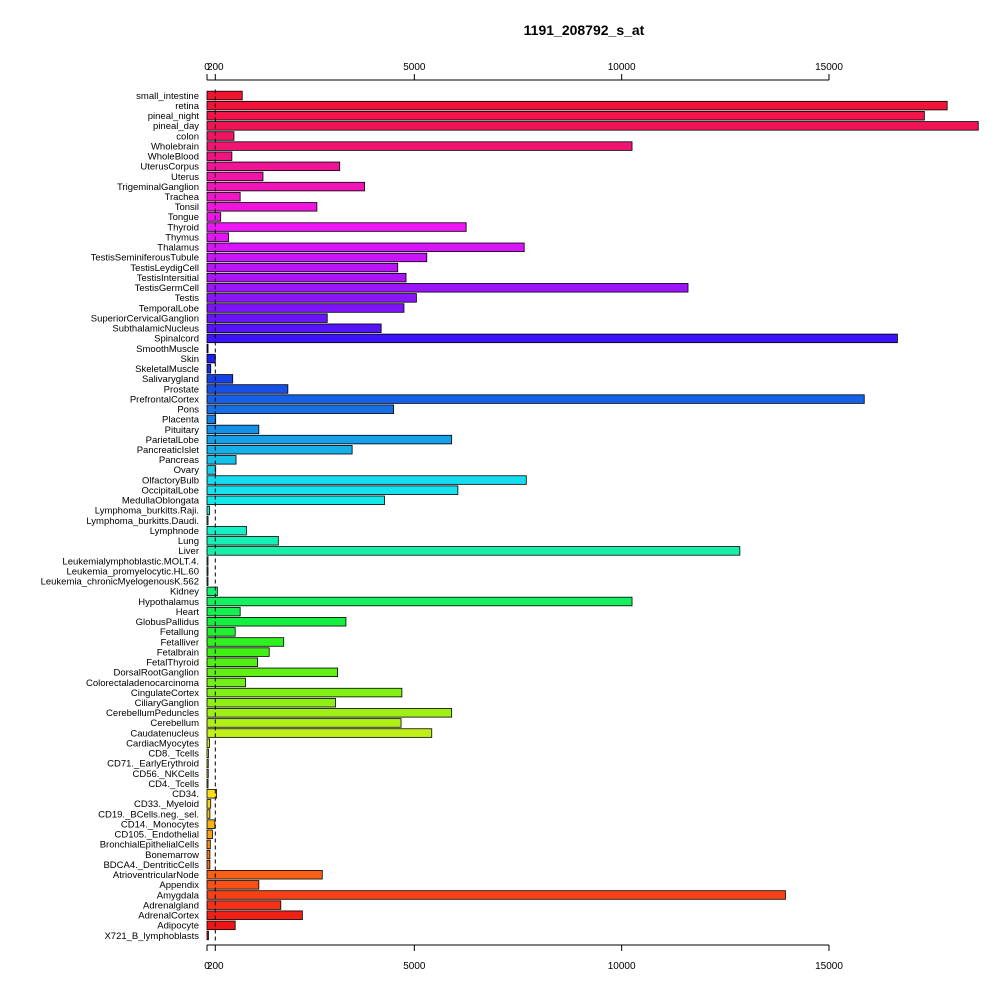 This screenshot has height=1000, width=1000. Describe the element at coordinates (152, 713) in the screenshot. I see `category-label: CerebellumPeduncles` at that location.